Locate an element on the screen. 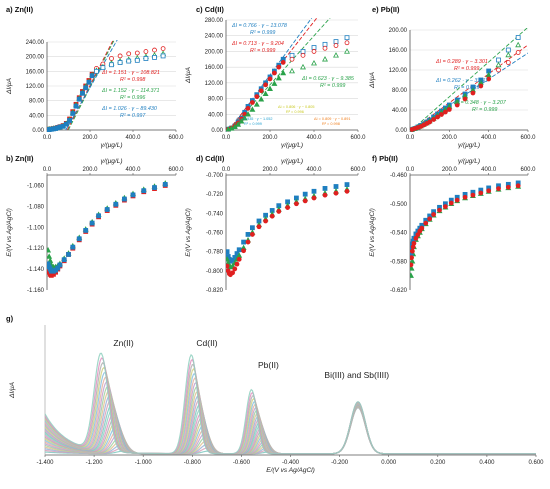 This screenshot has width=550, height=489. x-tick-label: 0.000 is located at coordinates (389, 463).